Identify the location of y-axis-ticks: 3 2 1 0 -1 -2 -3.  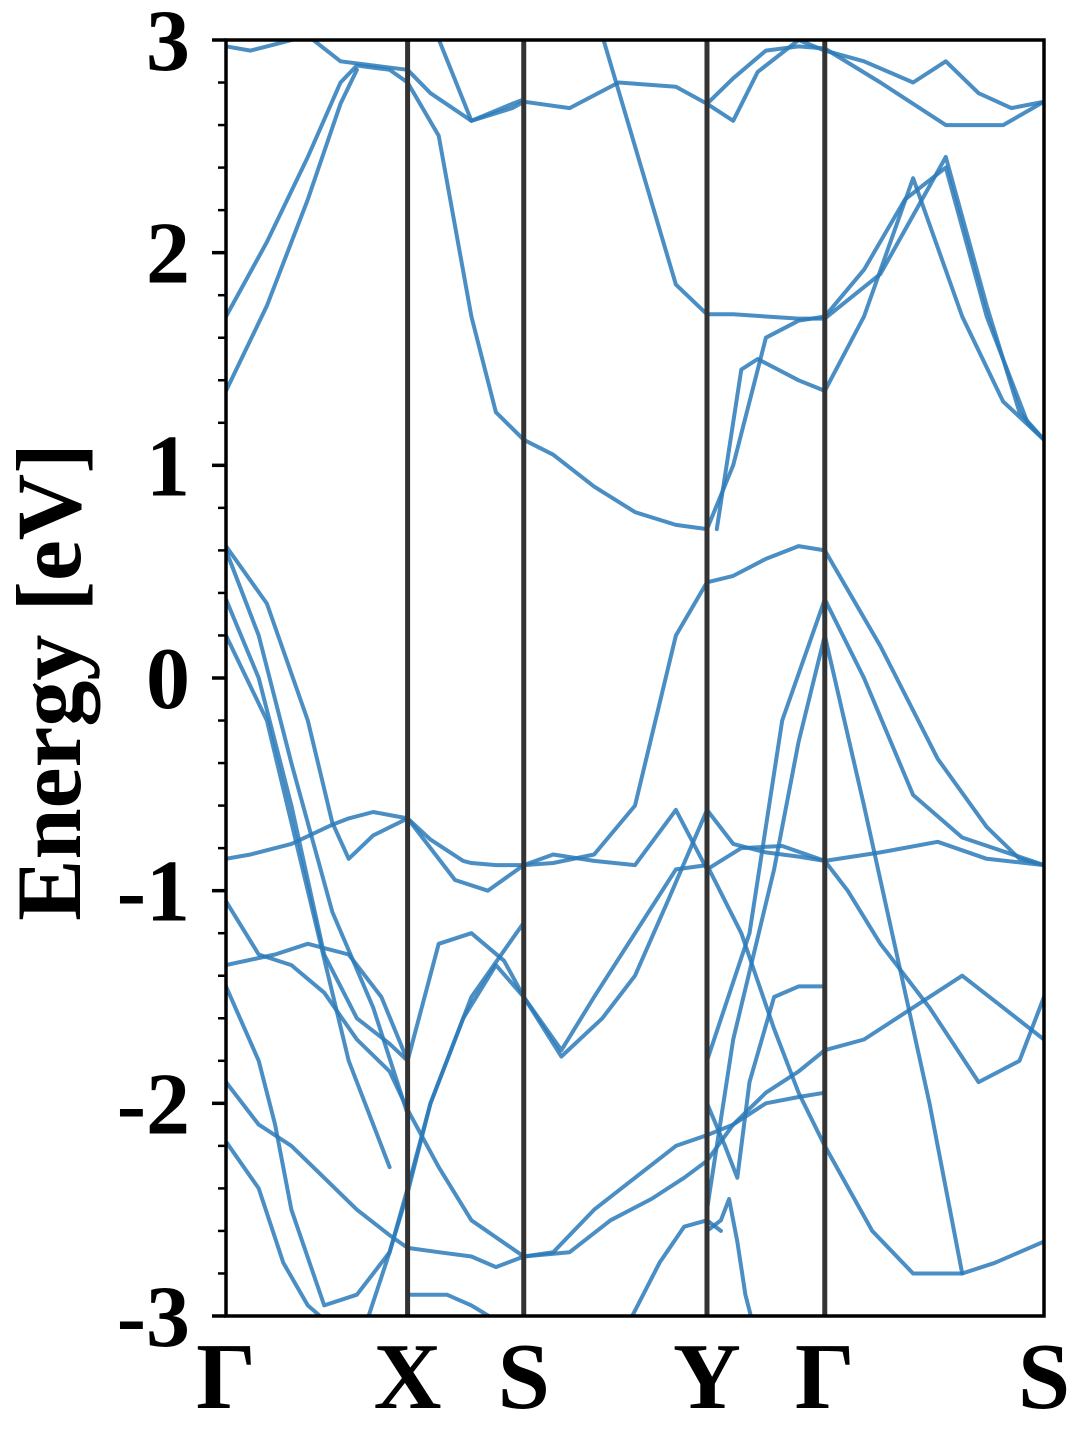
(171, 683).